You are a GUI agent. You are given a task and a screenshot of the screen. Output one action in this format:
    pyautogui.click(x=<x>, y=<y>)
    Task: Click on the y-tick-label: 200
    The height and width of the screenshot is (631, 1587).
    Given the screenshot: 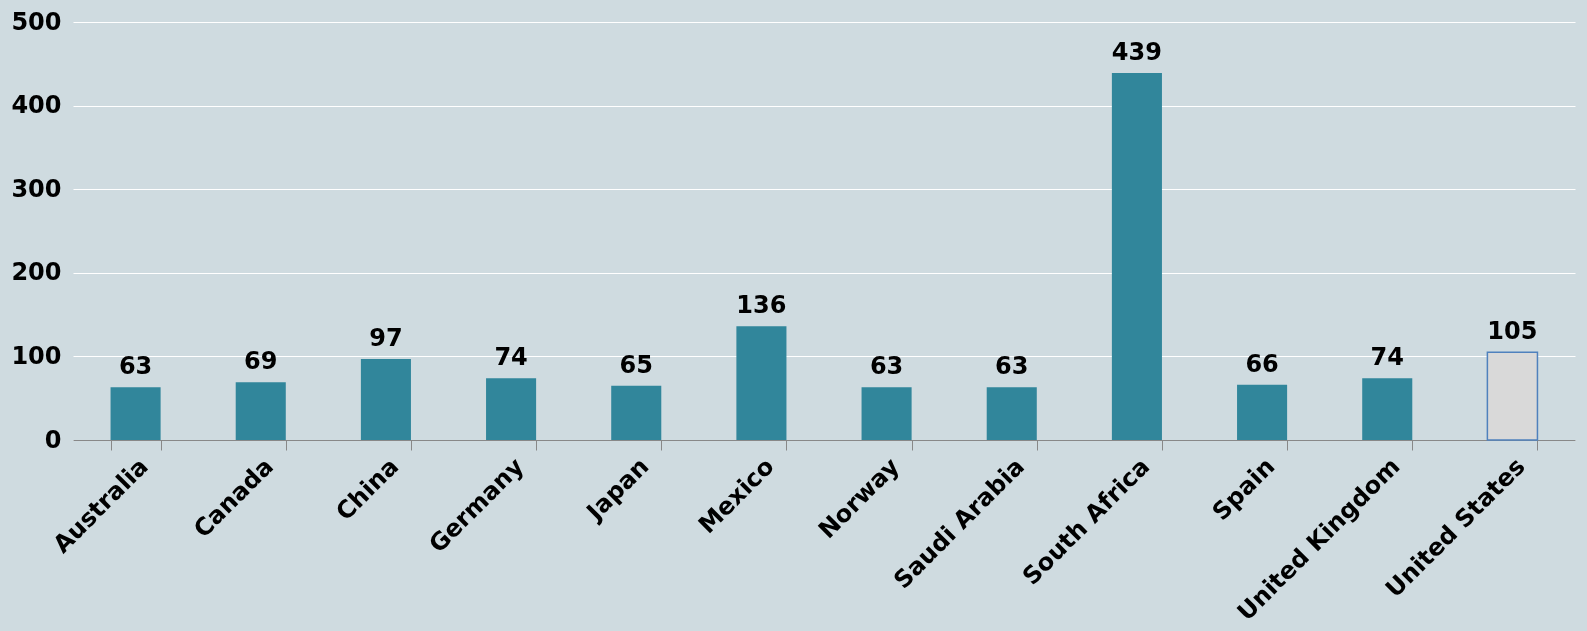 What is the action you would take?
    pyautogui.click(x=36, y=272)
    